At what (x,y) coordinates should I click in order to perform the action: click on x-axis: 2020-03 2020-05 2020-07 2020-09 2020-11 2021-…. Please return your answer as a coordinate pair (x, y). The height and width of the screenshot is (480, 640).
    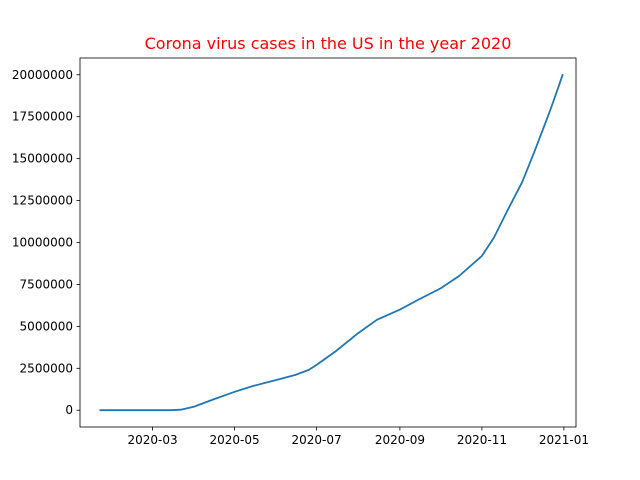
    Looking at the image, I should click on (358, 437).